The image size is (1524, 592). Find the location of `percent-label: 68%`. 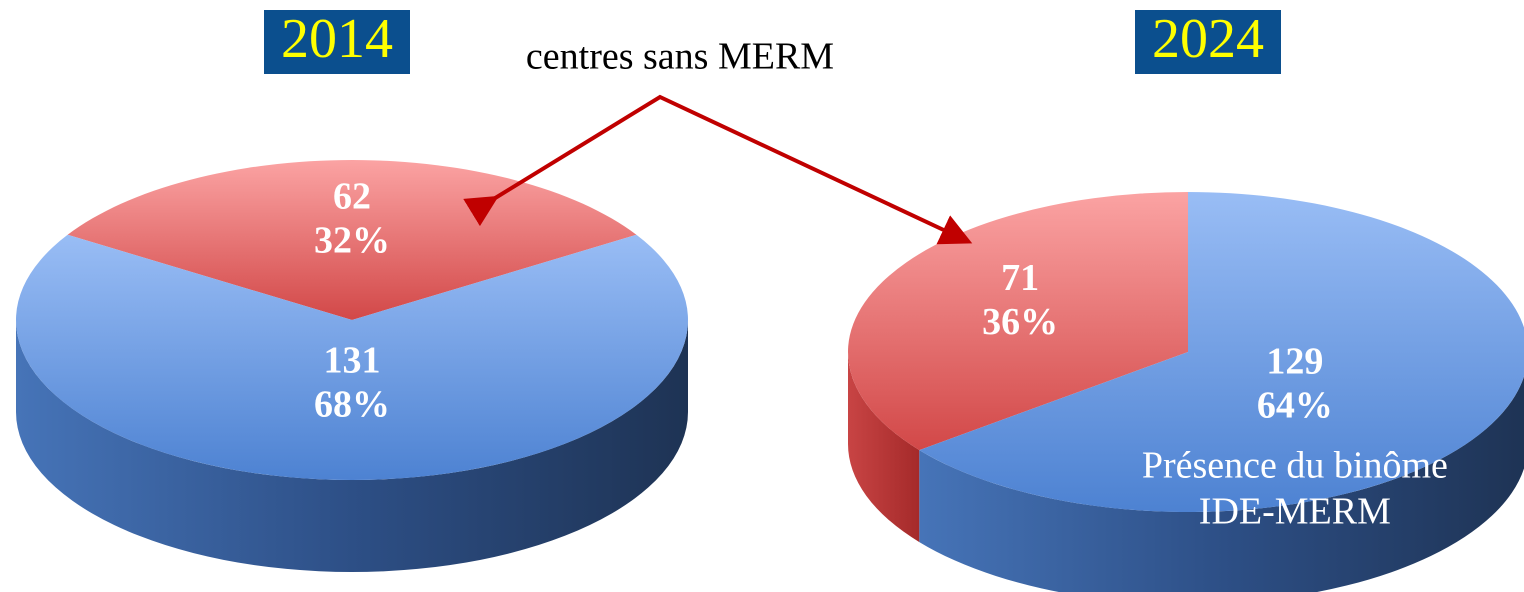

percent-label: 68% is located at coordinates (352, 405).